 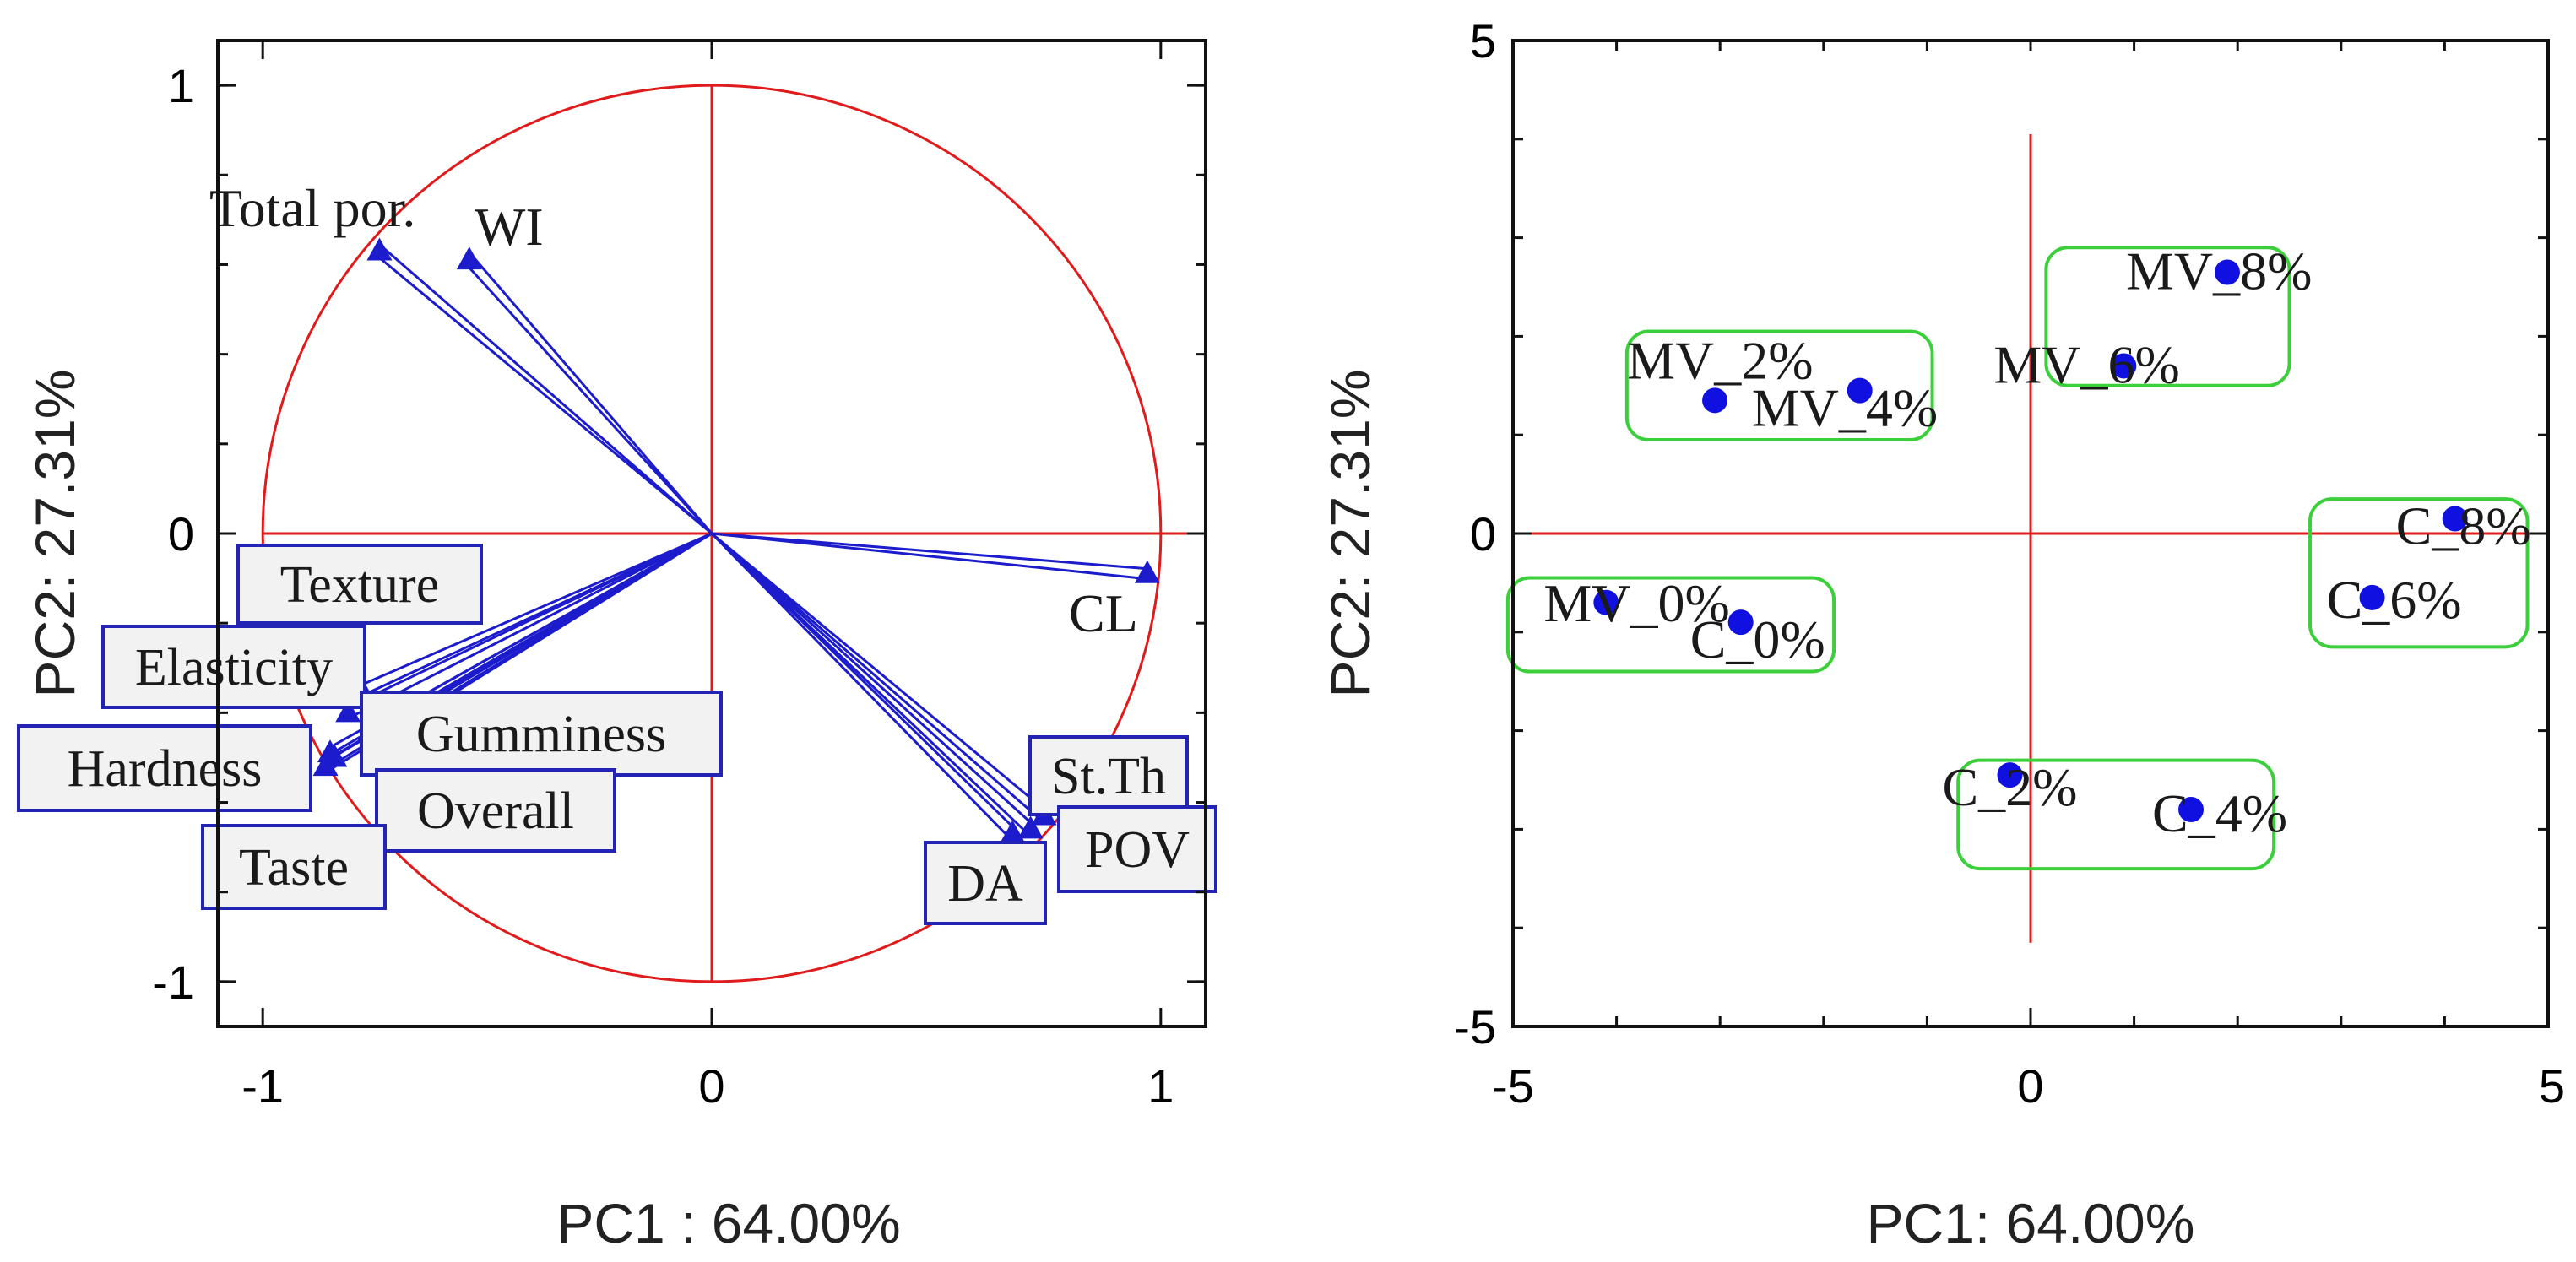 I want to click on score-label-mv-2: MV_2%, so click(x=1720, y=360).